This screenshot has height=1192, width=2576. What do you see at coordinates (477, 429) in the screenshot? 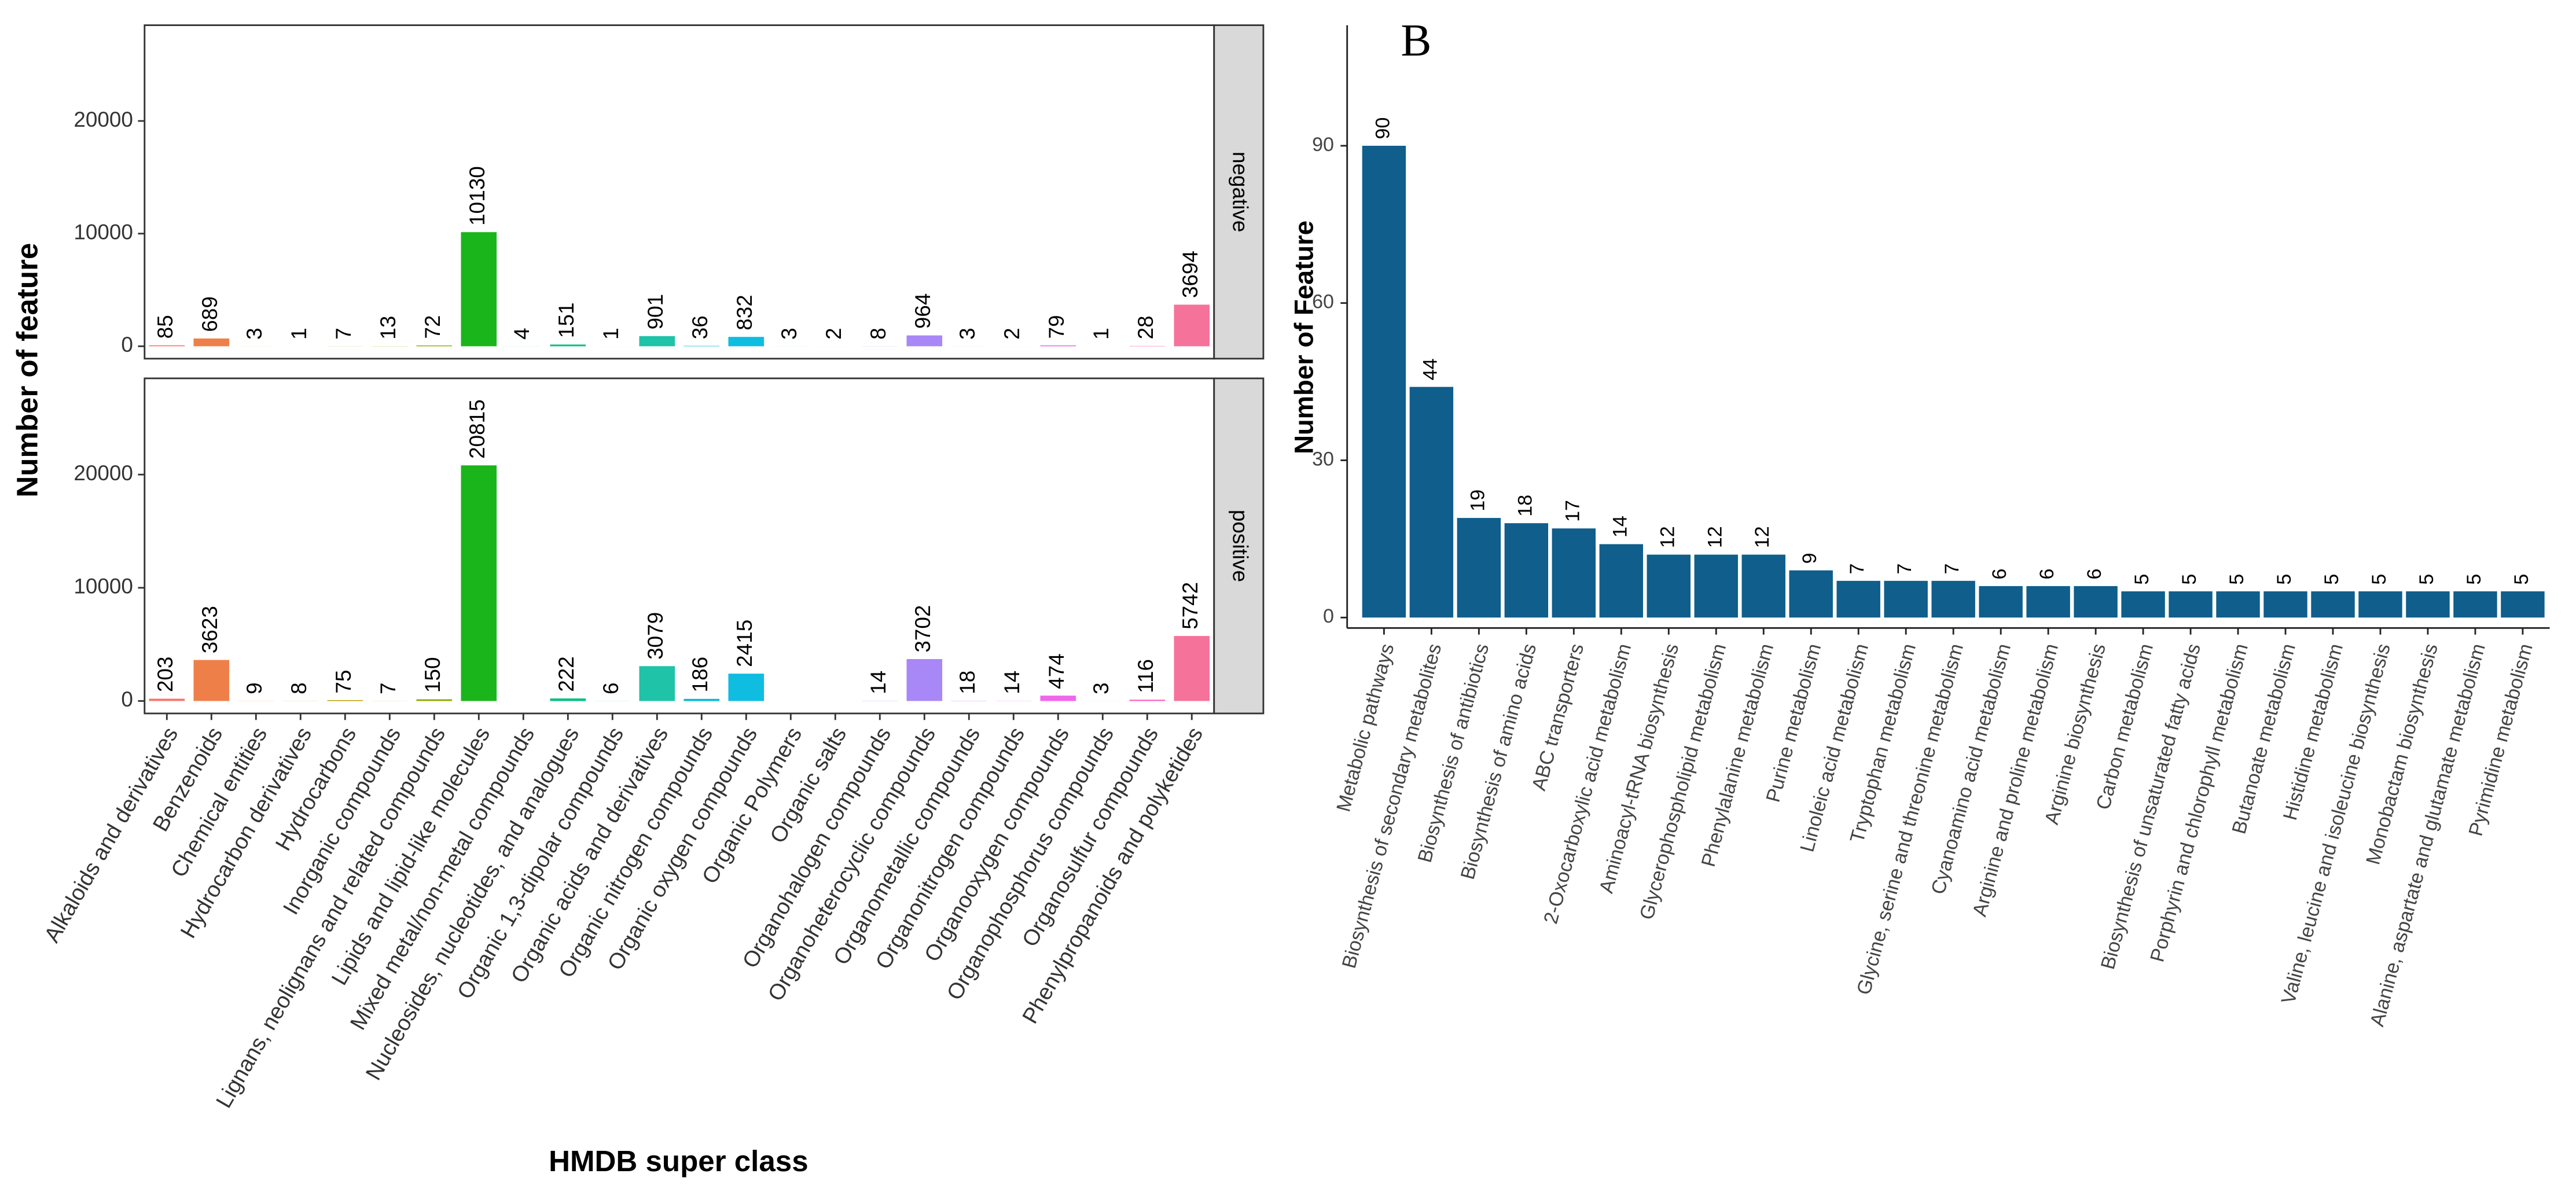
I see `value-label: 20815` at bounding box center [477, 429].